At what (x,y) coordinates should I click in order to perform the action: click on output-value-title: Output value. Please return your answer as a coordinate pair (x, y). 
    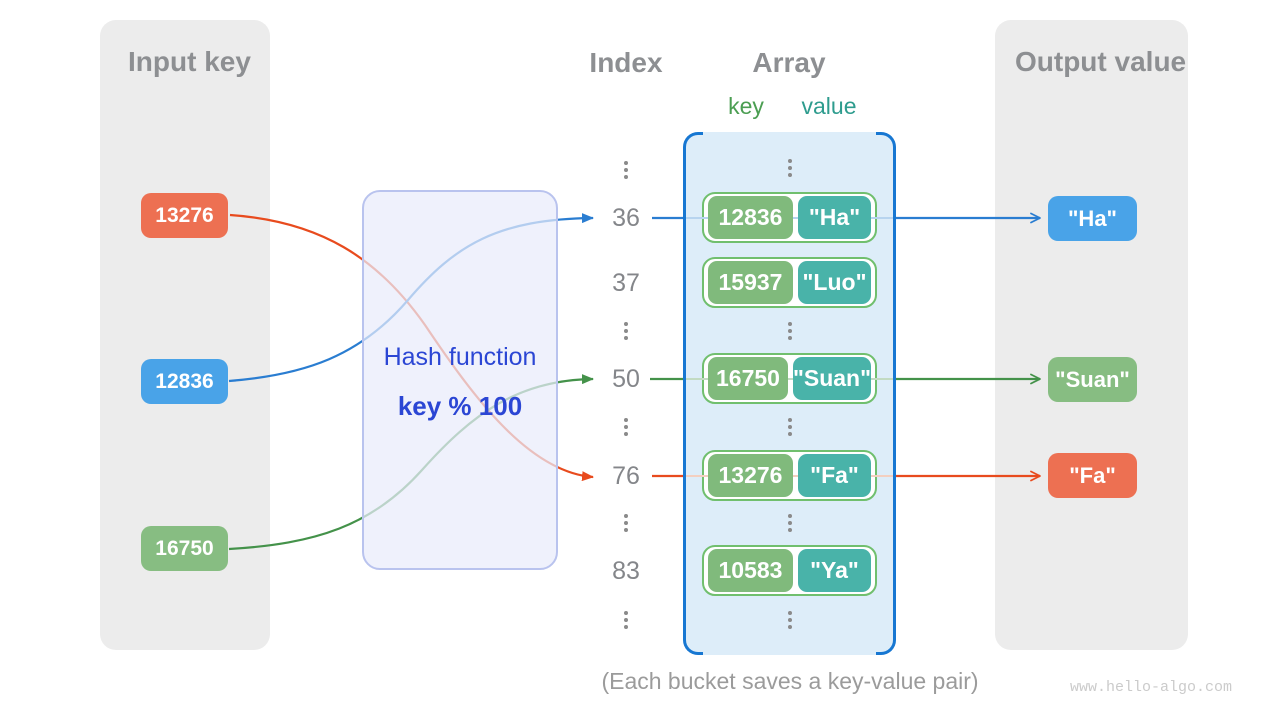
    Looking at the image, I should click on (1101, 61).